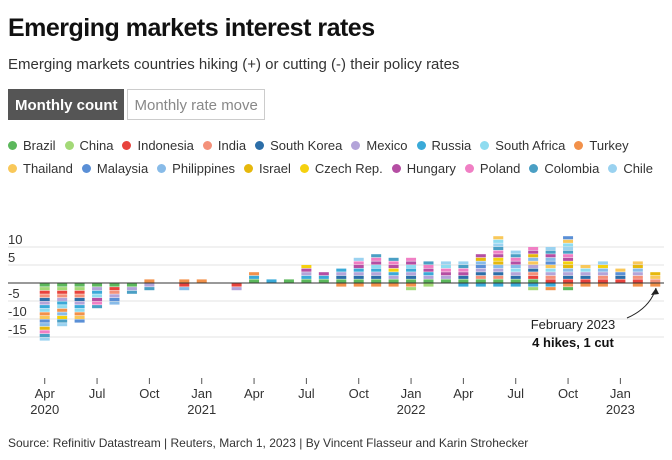 This screenshot has width=672, height=460. What do you see at coordinates (638, 168) in the screenshot?
I see `legend-label: Chile` at bounding box center [638, 168].